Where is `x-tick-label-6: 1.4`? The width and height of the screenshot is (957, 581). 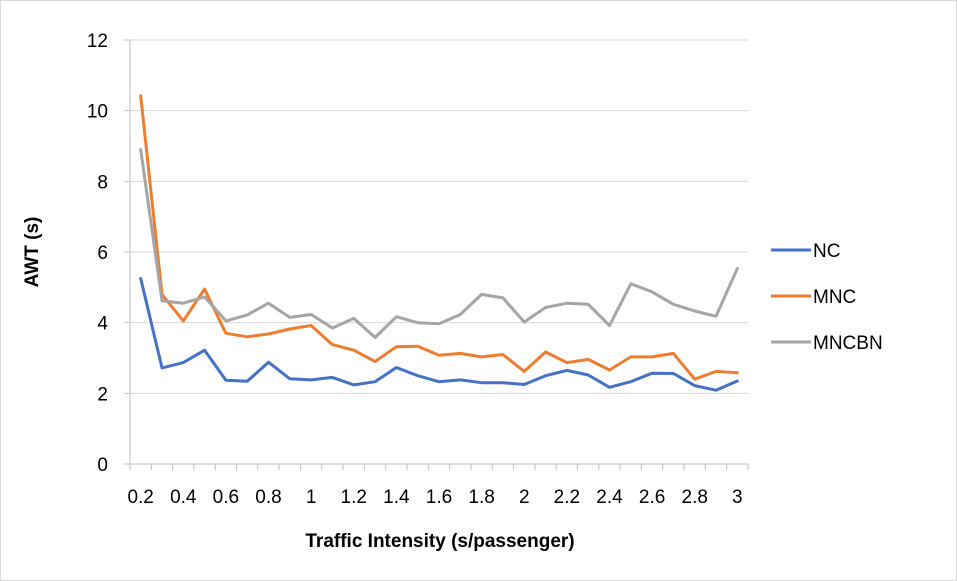 x-tick-label-6: 1.4 is located at coordinates (396, 497).